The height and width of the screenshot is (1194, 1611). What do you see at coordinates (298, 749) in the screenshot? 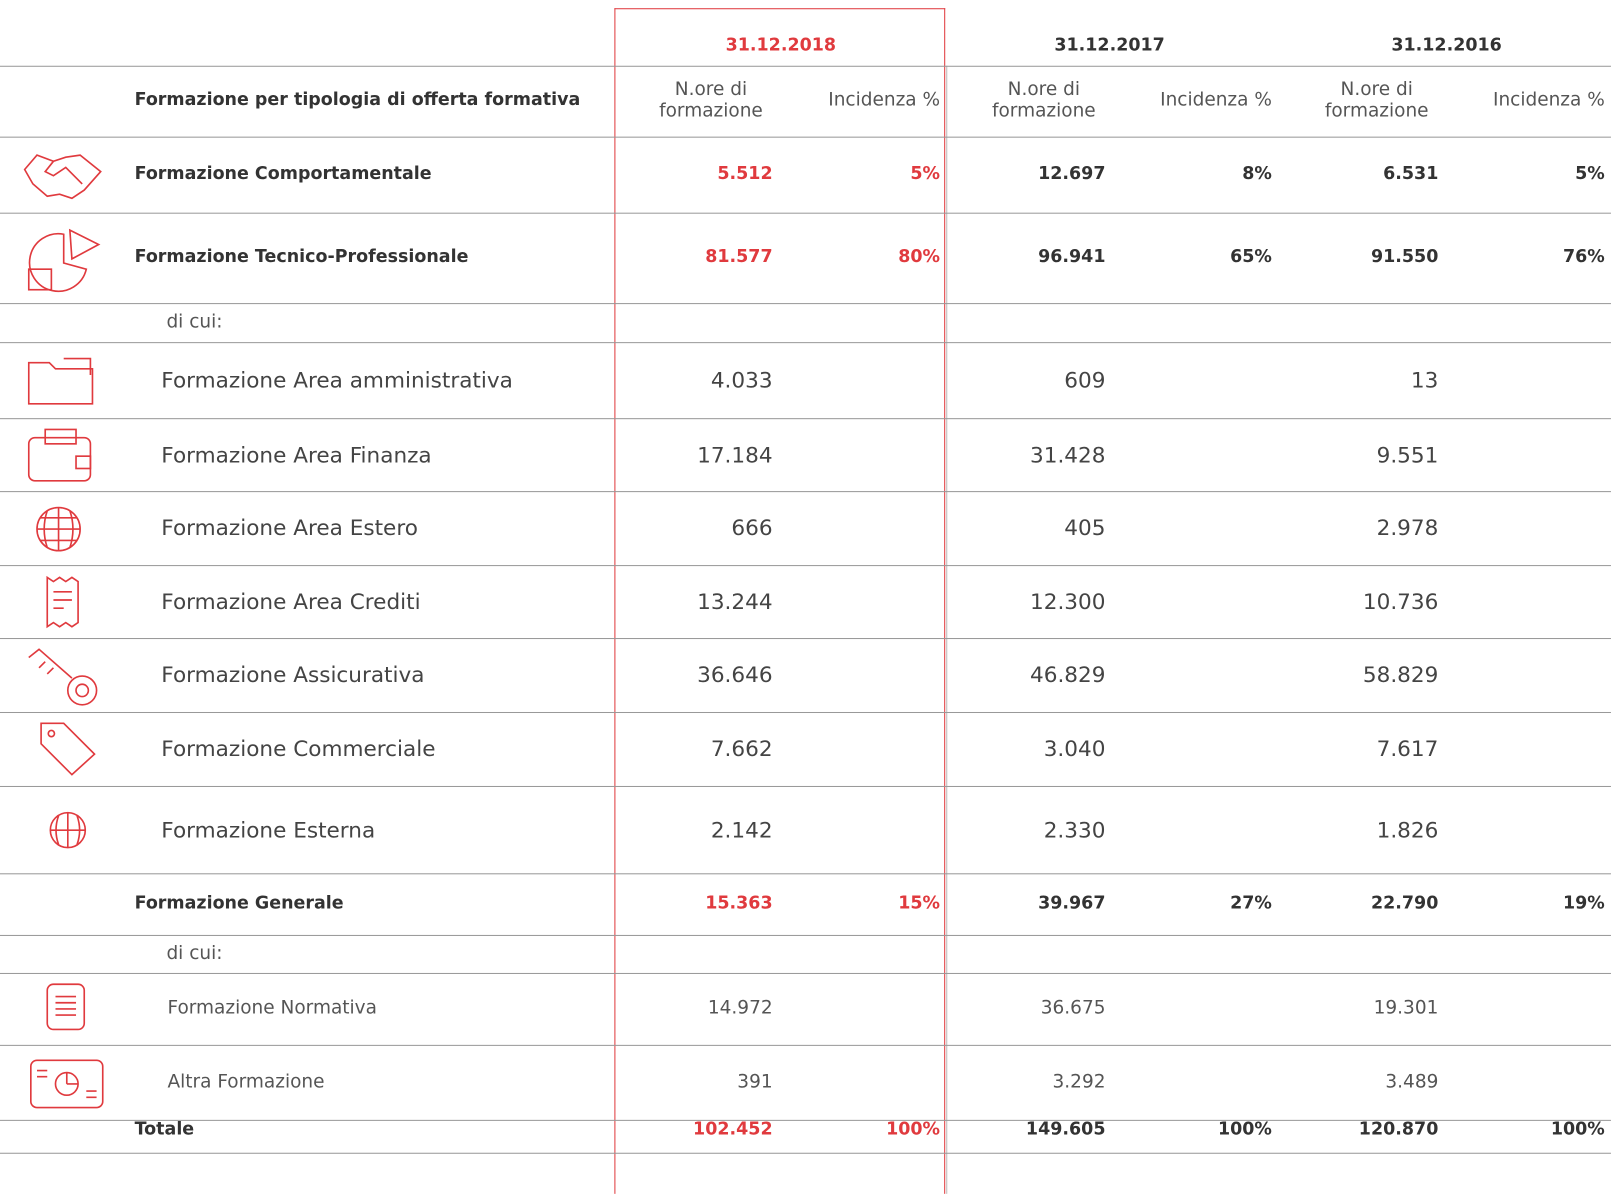
I see `row-label: Formazione Commerciale` at bounding box center [298, 749].